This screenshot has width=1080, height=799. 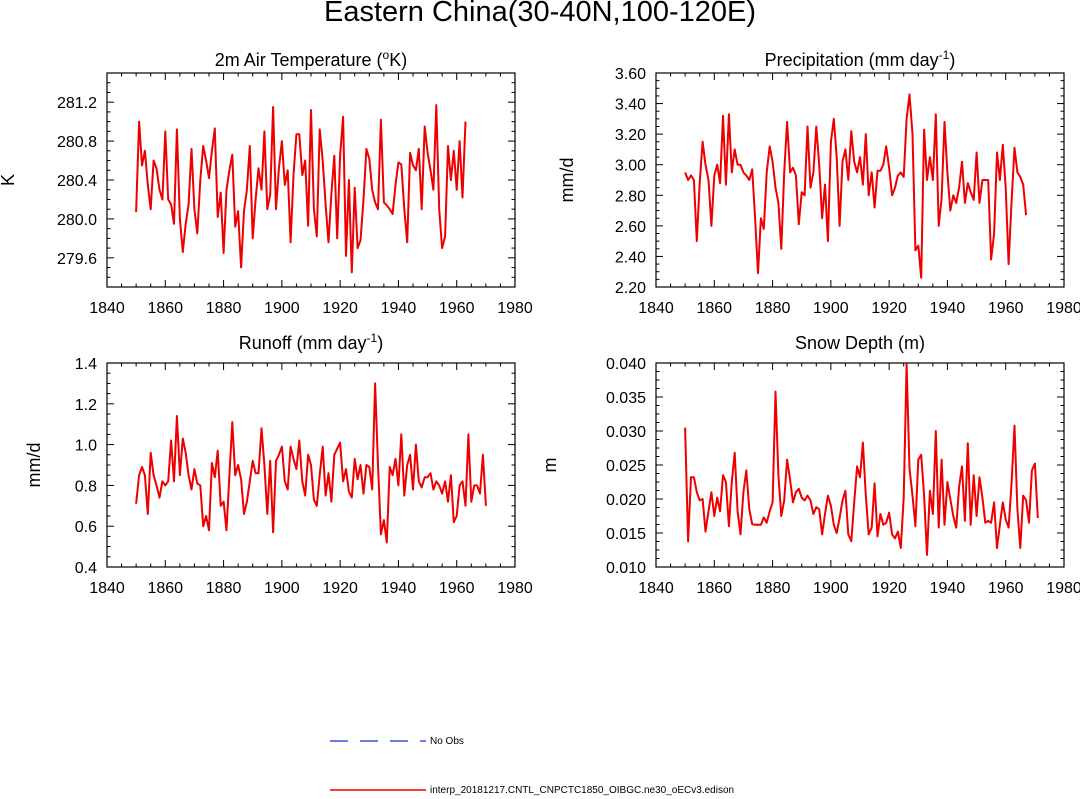 I want to click on y-tick-label: 280.4, so click(x=77, y=181).